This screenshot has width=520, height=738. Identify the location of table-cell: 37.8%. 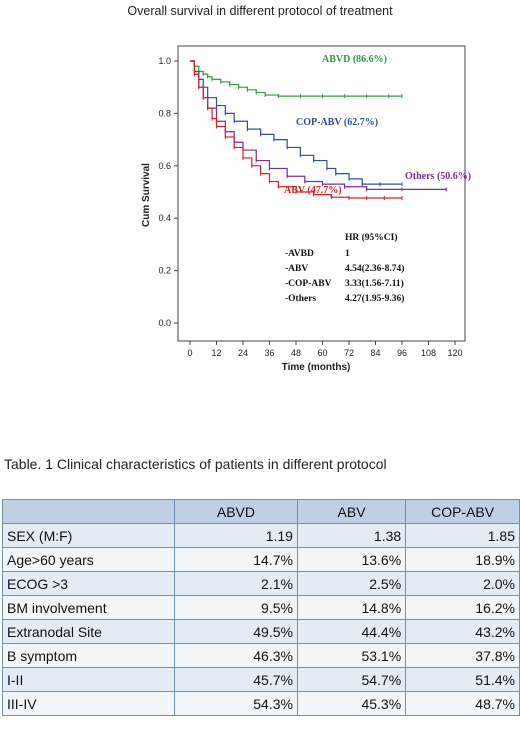
(462, 655).